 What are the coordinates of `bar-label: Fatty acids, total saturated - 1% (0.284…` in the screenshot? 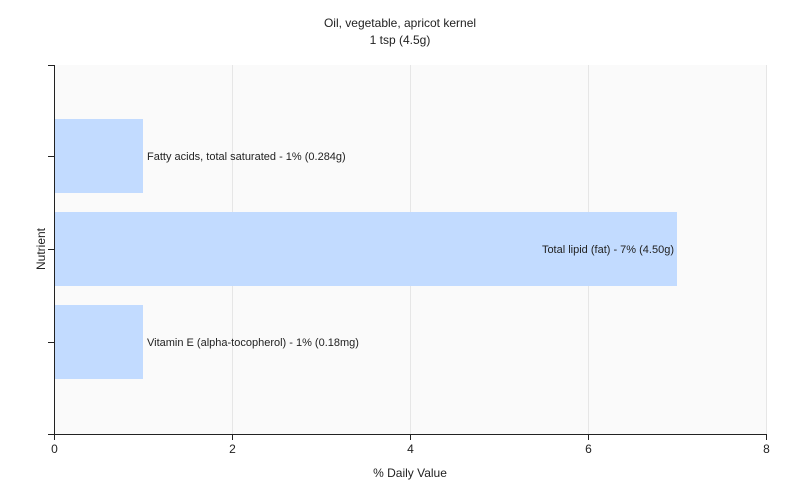 It's located at (246, 157).